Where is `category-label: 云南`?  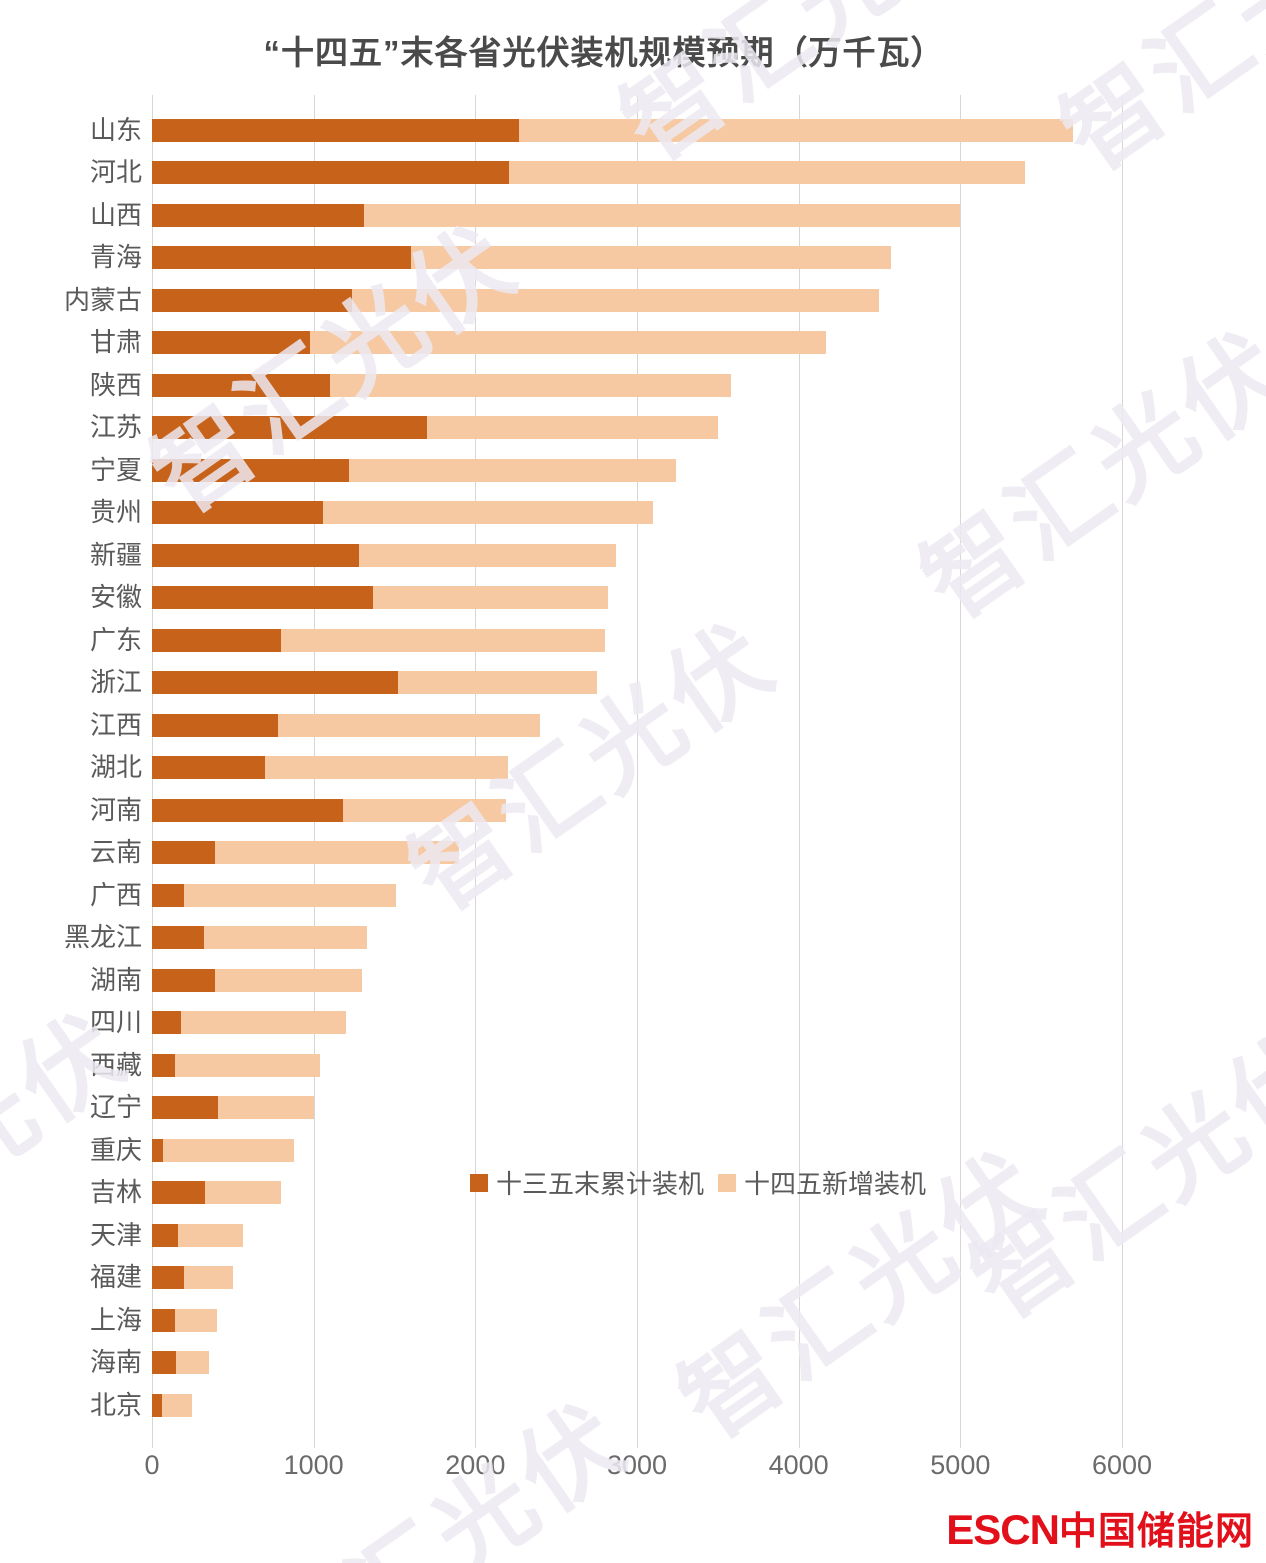
category-label: 云南 is located at coordinates (115, 852).